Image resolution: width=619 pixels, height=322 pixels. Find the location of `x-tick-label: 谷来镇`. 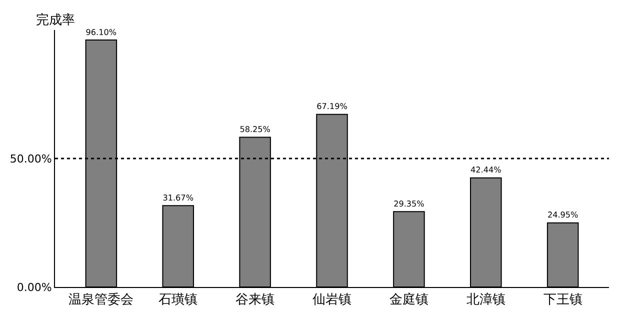

x-tick-label: 谷来镇 is located at coordinates (255, 300).